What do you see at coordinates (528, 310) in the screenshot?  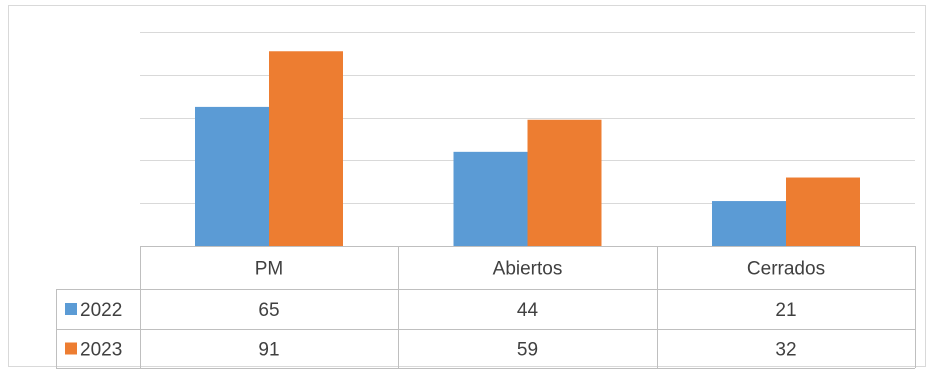 I see `table-value: 44` at bounding box center [528, 310].